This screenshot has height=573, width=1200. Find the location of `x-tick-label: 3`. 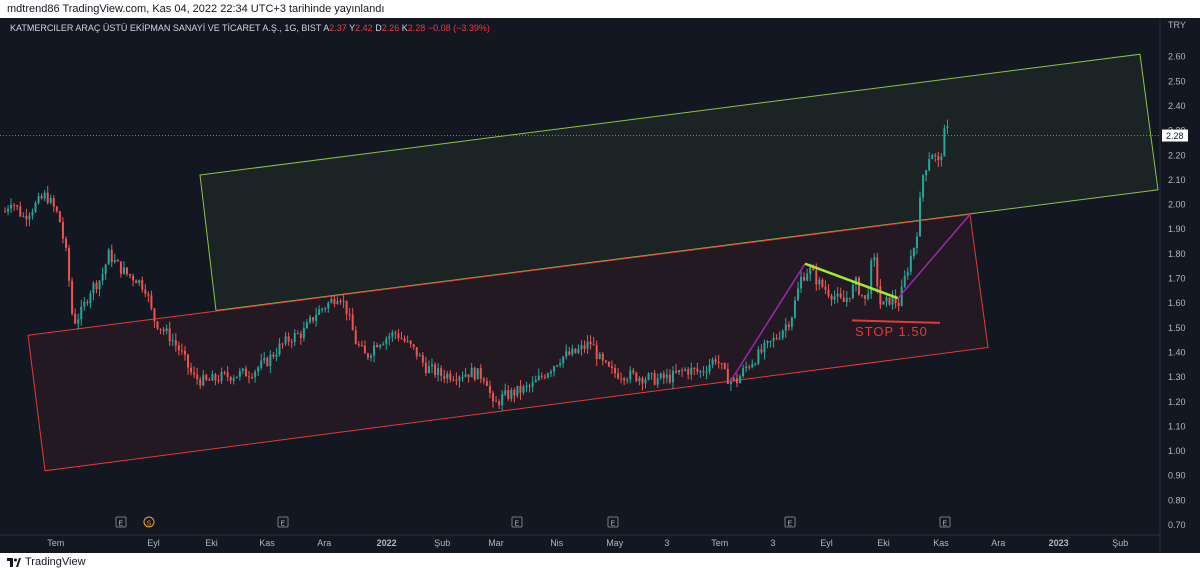

x-tick-label: 3 is located at coordinates (772, 543).